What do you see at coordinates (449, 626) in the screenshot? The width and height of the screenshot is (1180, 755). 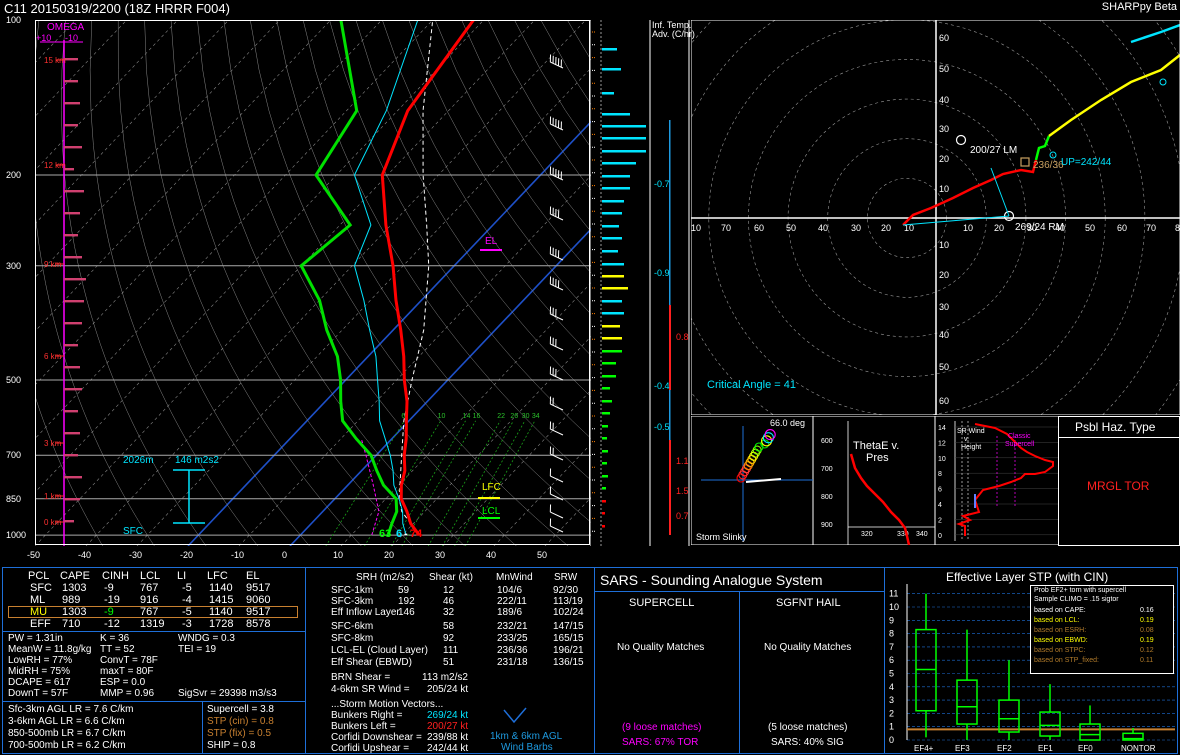 I see `kine-cell: 58` at bounding box center [449, 626].